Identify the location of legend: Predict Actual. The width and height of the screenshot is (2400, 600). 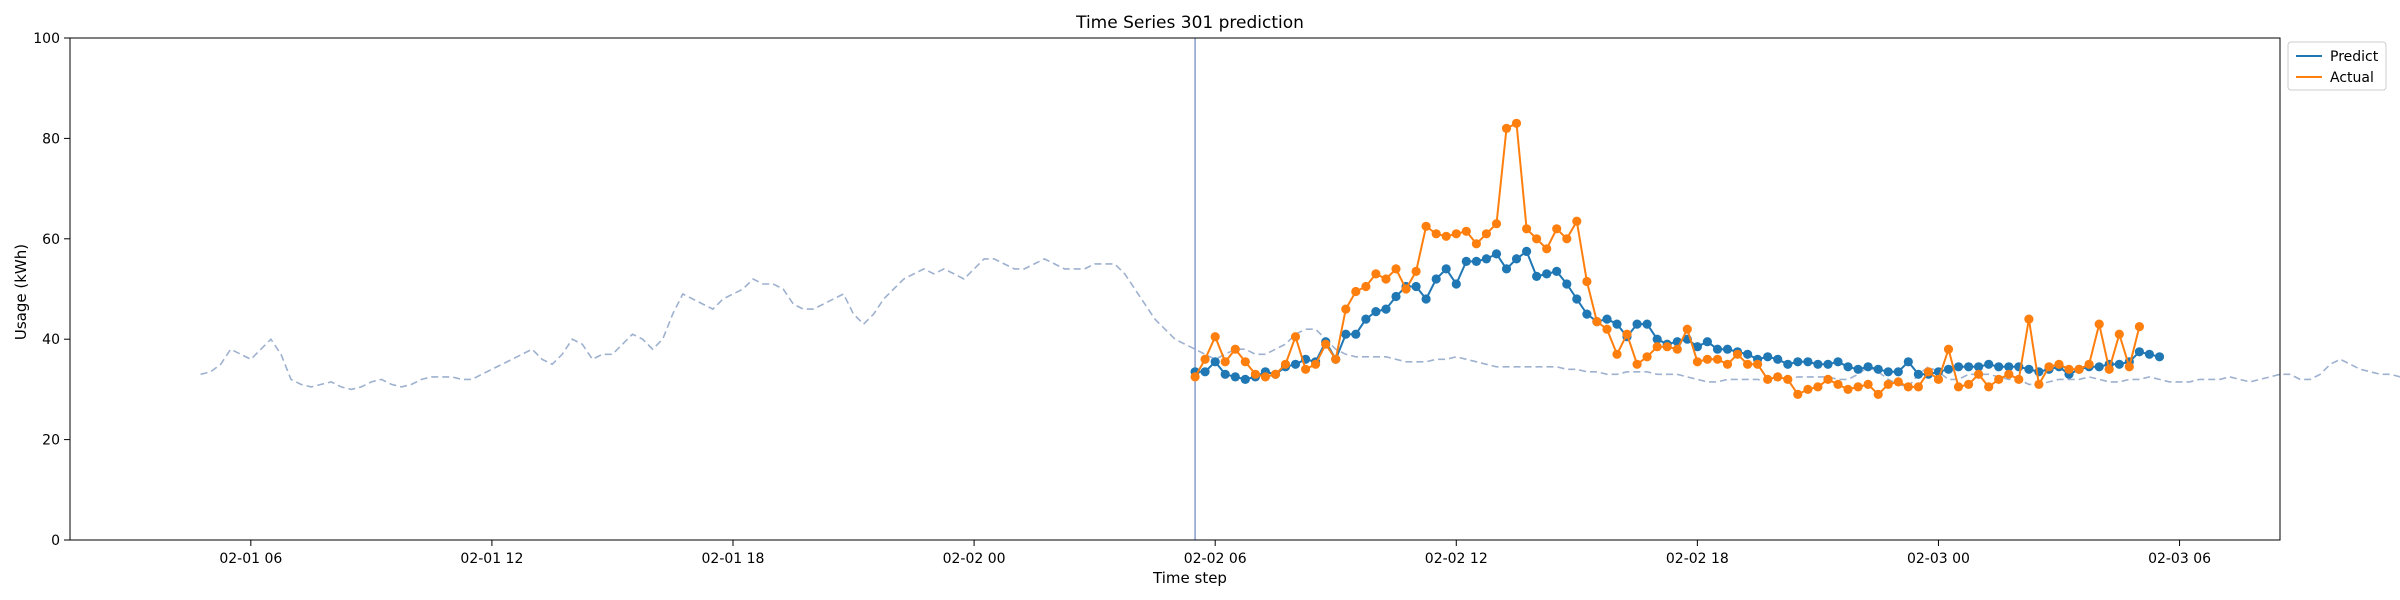
(2337, 66).